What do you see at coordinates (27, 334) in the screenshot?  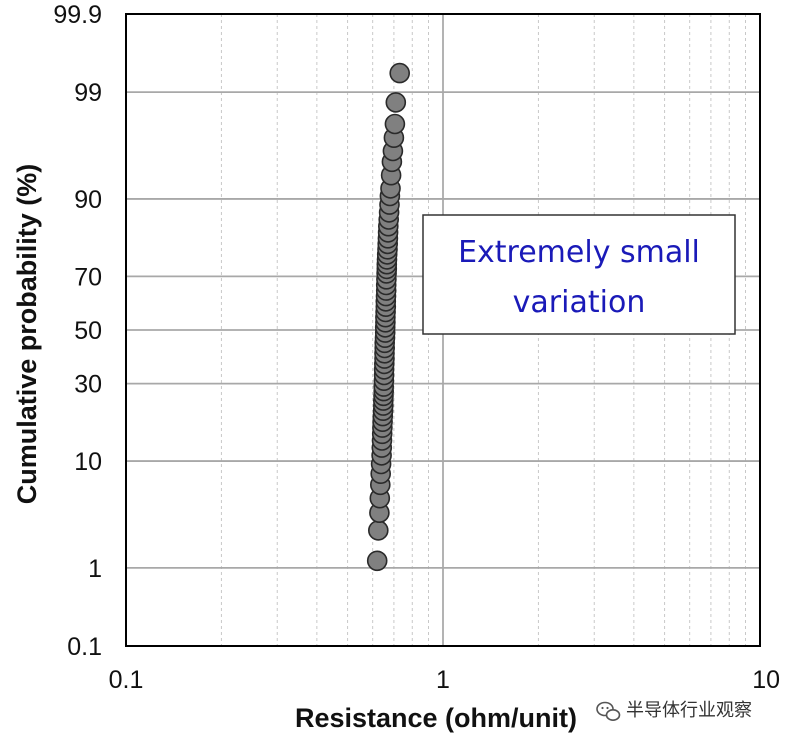 I see `y-axis-title: Cumulative probability (%)` at bounding box center [27, 334].